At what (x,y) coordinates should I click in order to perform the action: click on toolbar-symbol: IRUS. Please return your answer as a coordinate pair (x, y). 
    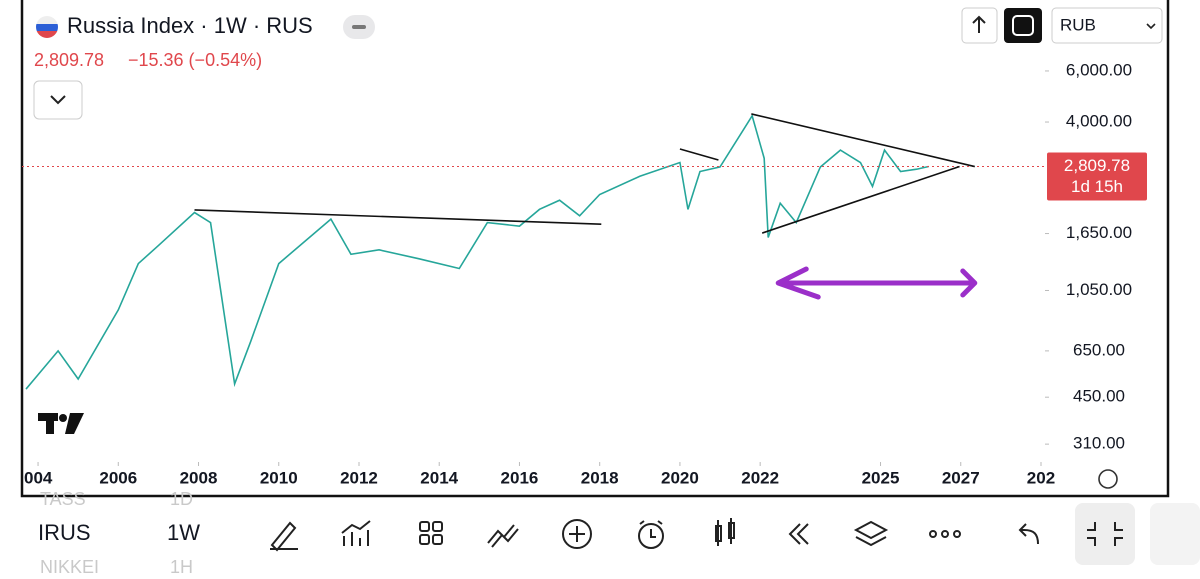
    Looking at the image, I should click on (64, 532).